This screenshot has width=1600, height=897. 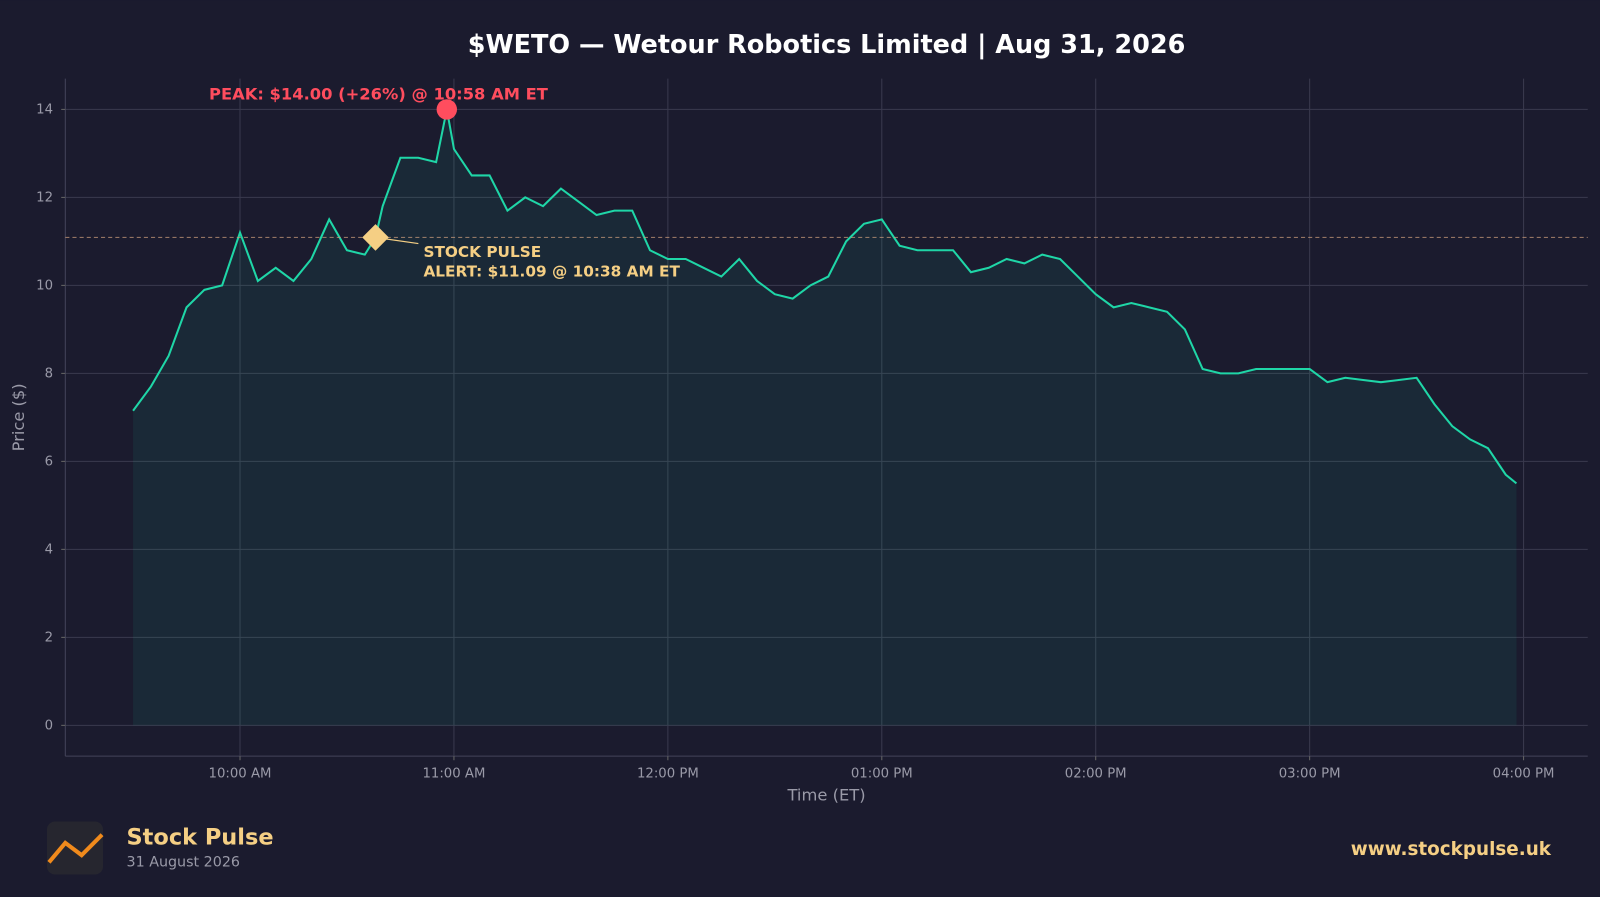 I want to click on logo, so click(x=75, y=848).